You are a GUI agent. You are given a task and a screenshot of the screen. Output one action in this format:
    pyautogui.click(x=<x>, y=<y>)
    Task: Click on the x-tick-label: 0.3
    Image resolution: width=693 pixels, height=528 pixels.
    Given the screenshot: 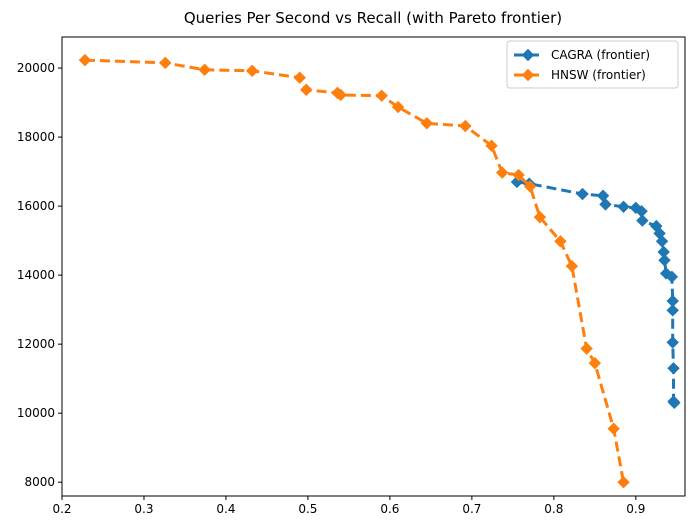 What is the action you would take?
    pyautogui.click(x=143, y=509)
    